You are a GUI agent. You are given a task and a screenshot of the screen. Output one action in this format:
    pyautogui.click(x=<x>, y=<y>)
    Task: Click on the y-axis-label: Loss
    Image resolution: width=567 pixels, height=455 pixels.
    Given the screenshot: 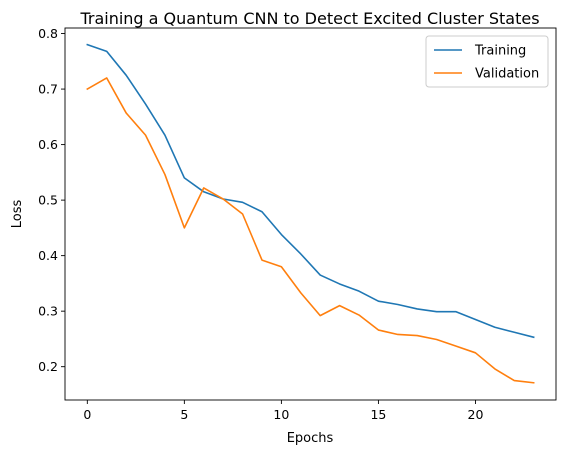 What is the action you would take?
    pyautogui.click(x=17, y=214)
    